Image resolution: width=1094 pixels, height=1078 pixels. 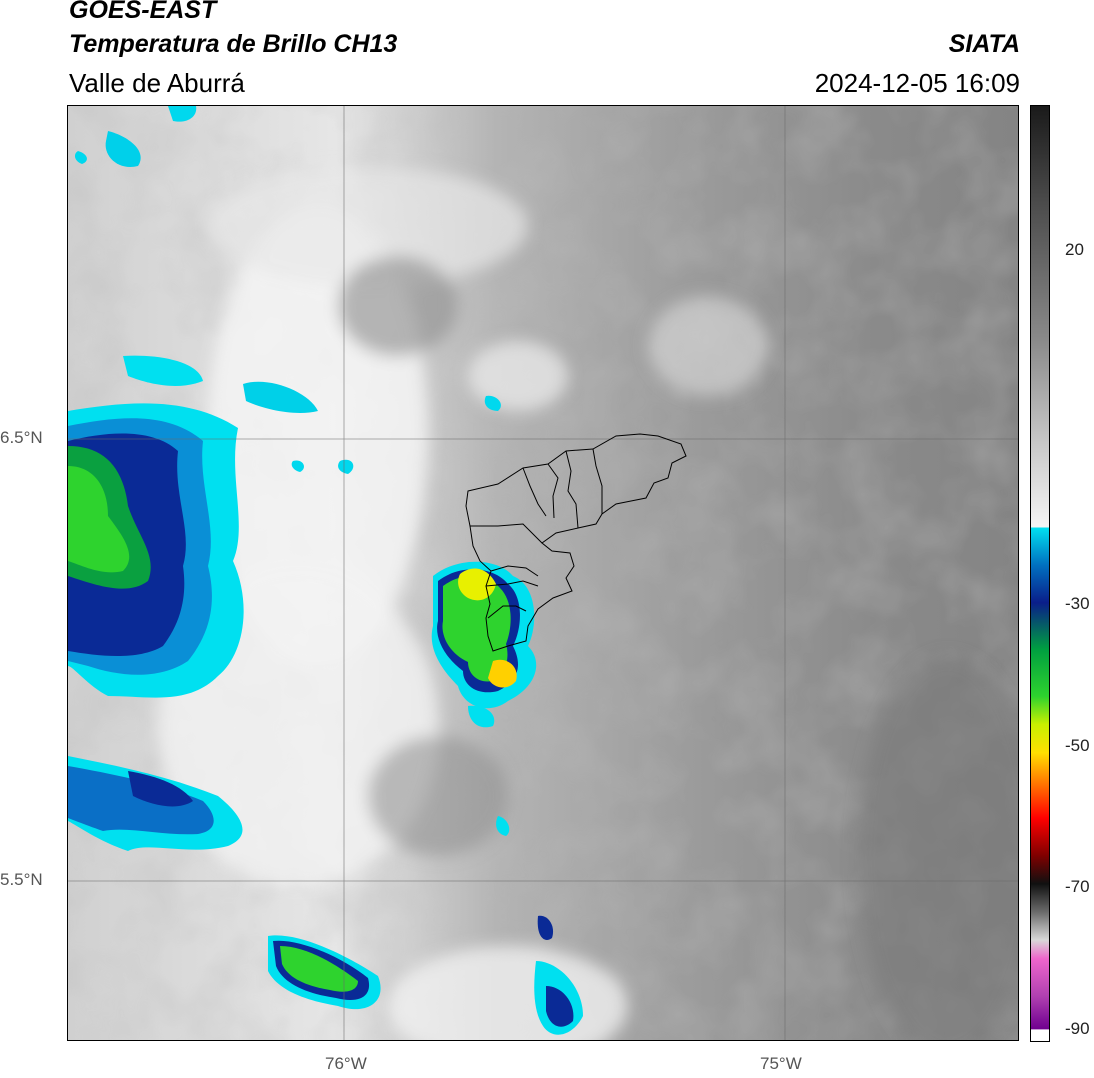 I want to click on colorbar-tick-20: 20, so click(x=1074, y=249).